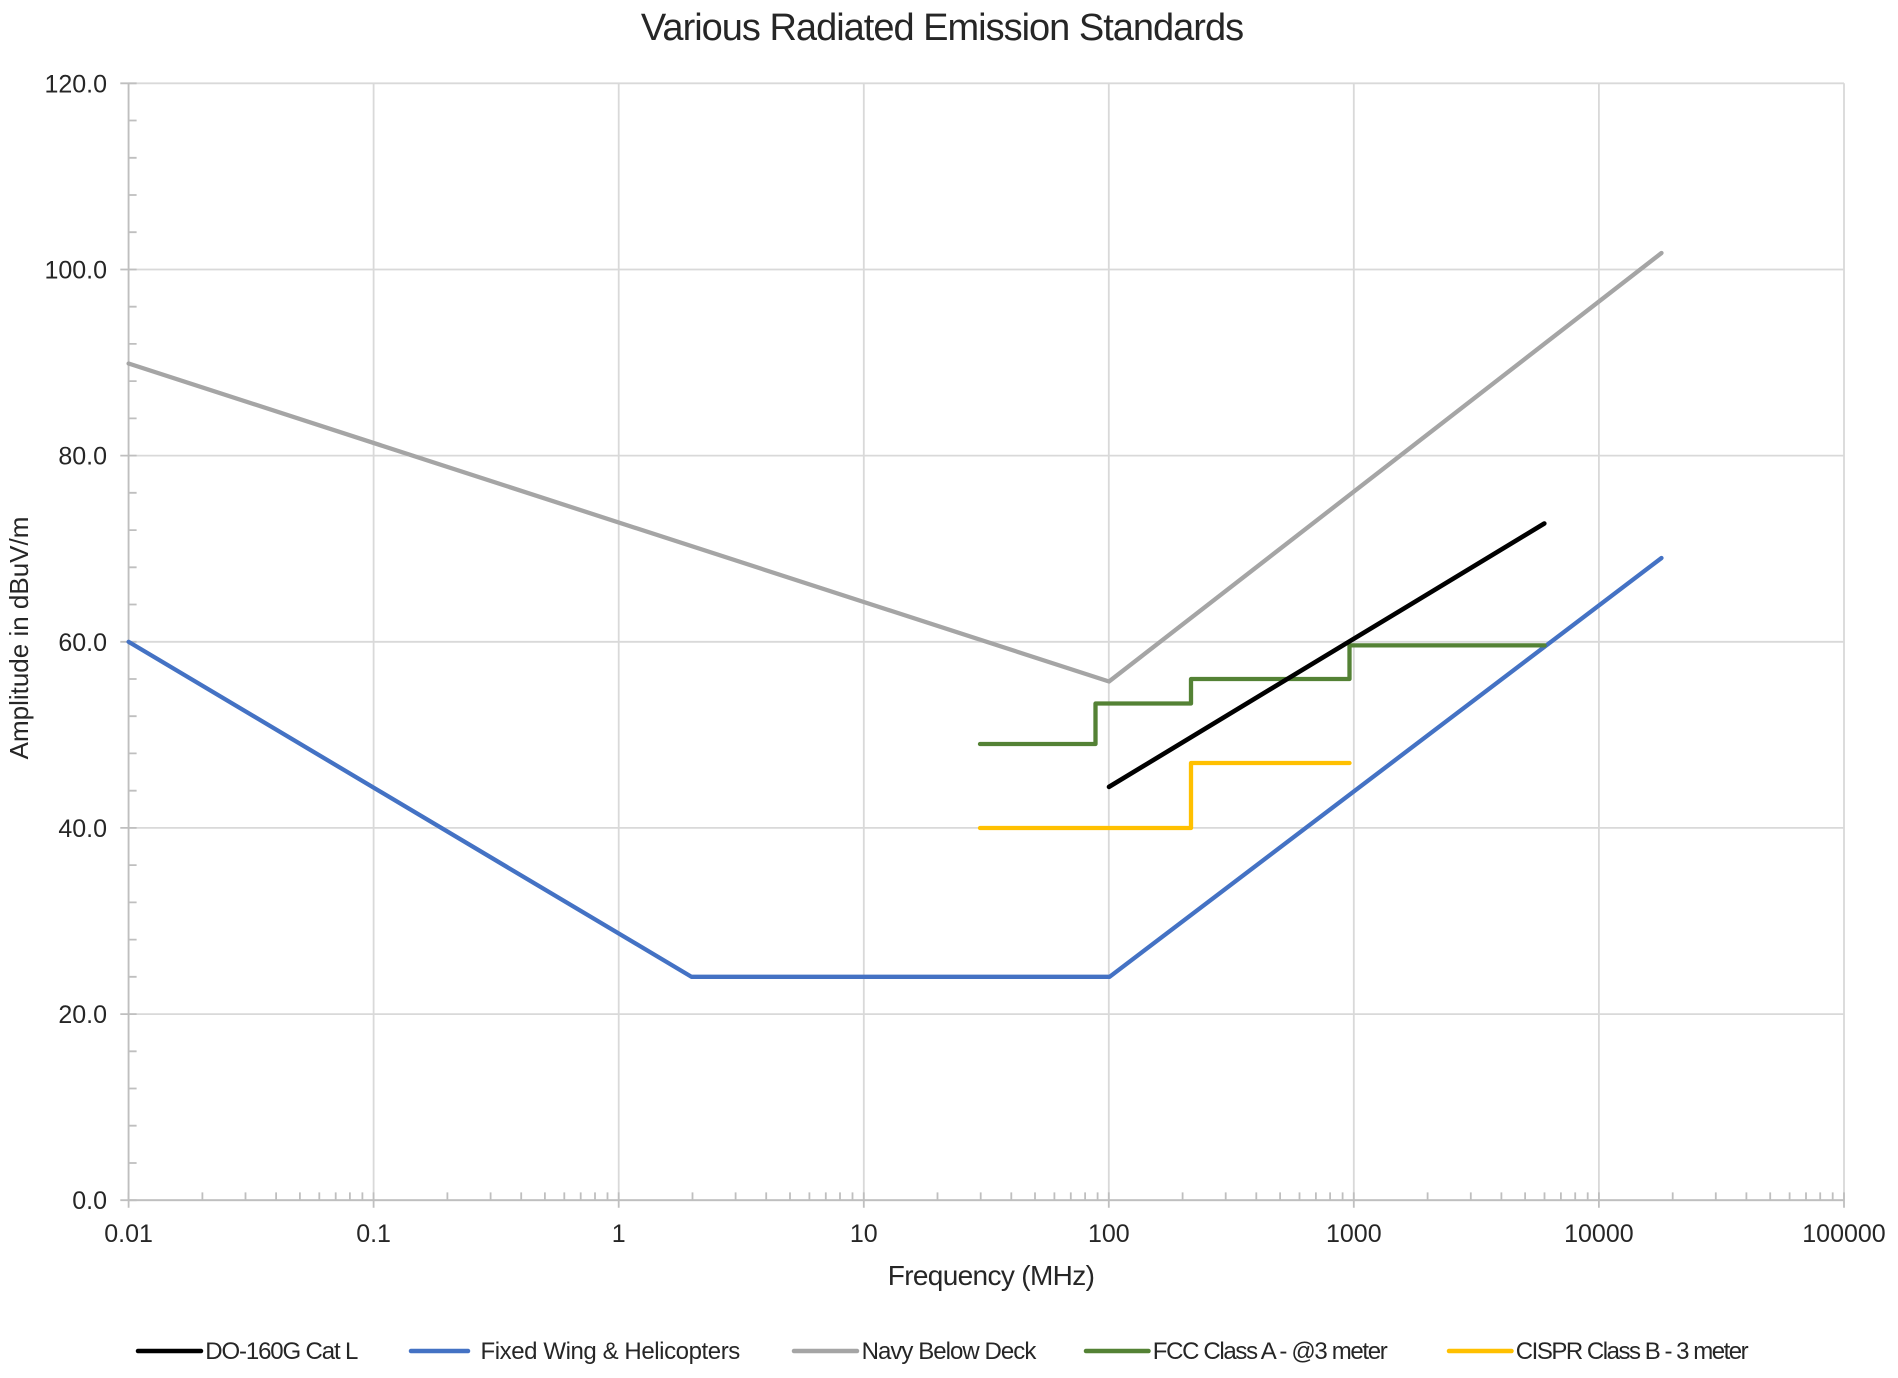 This screenshot has width=1898, height=1378. Describe the element at coordinates (942, 28) in the screenshot. I see `svg-text:Various Radiated Emission Stan: Various Radiated Emission Standards` at that location.